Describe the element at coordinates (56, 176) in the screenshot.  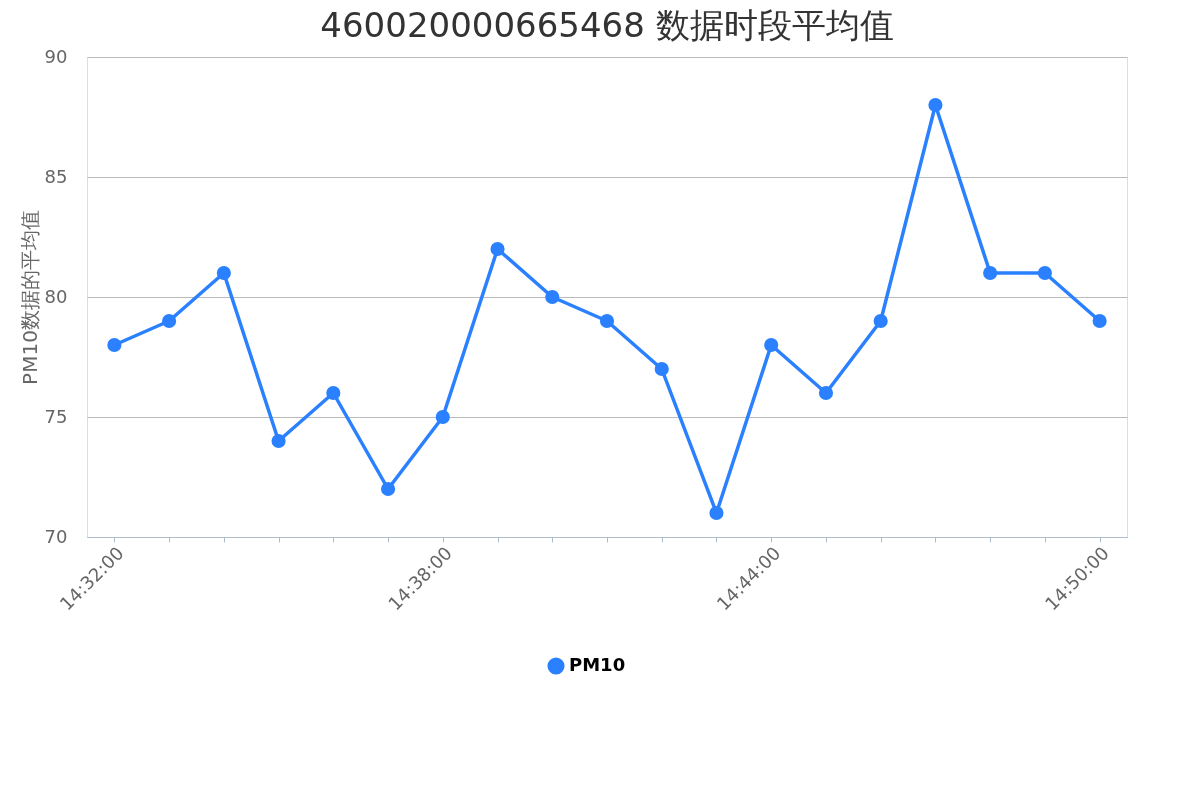
I see `y-tick-label: 85` at that location.